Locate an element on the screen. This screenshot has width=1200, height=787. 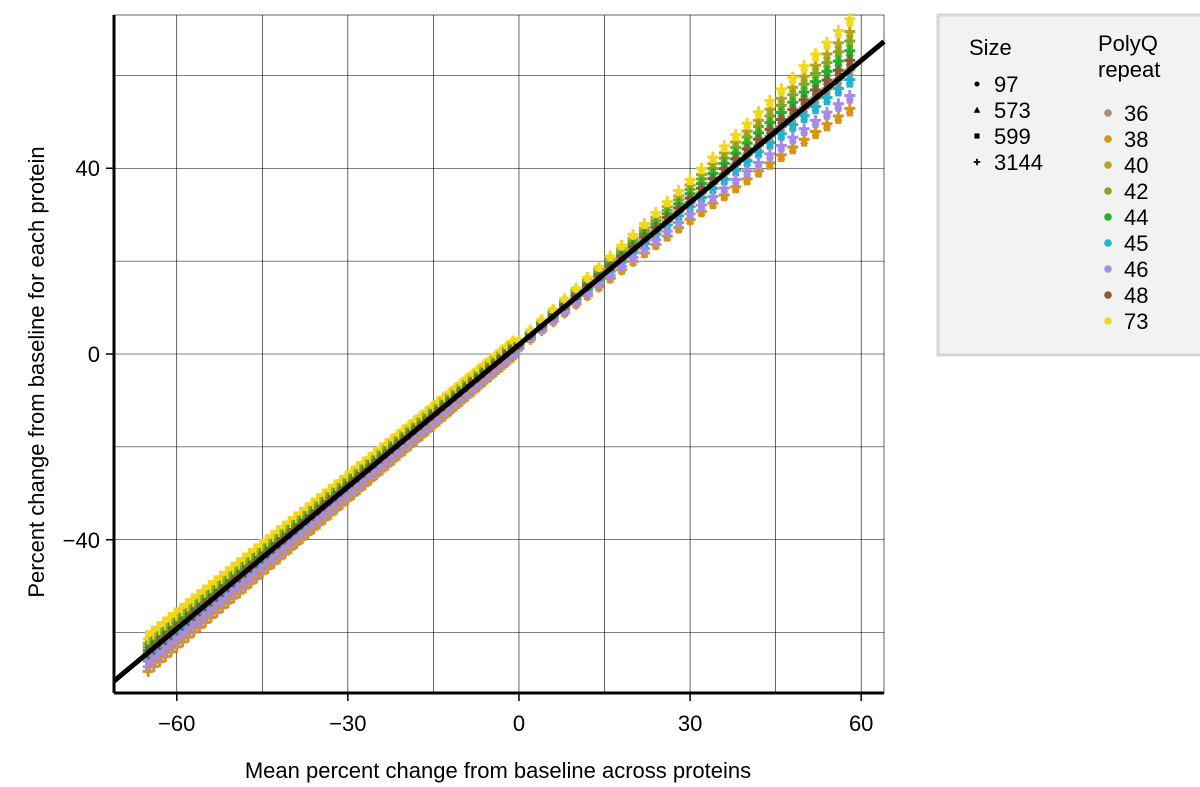
legend-size-label: 97 is located at coordinates (1006, 84).